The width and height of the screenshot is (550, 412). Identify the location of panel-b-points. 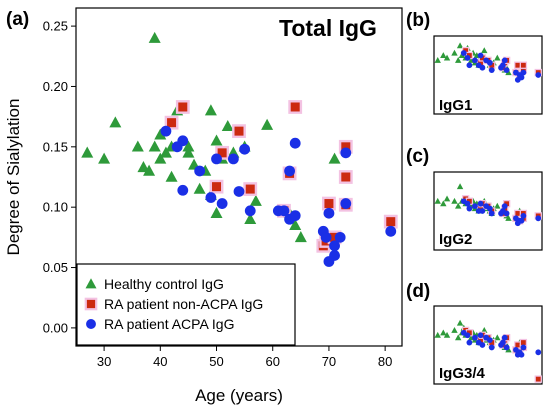
(488, 62).